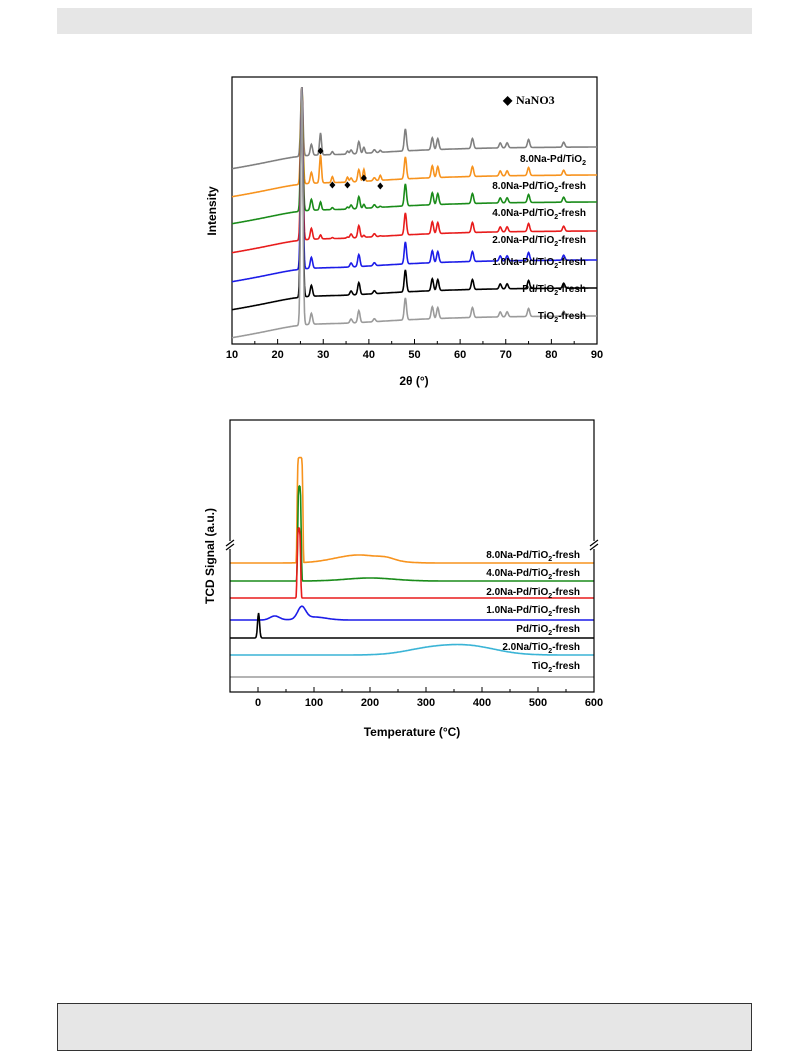  What do you see at coordinates (539, 187) in the screenshot?
I see `xrd-series-label: 8.0Na-Pd/TiO2-fresh` at bounding box center [539, 187].